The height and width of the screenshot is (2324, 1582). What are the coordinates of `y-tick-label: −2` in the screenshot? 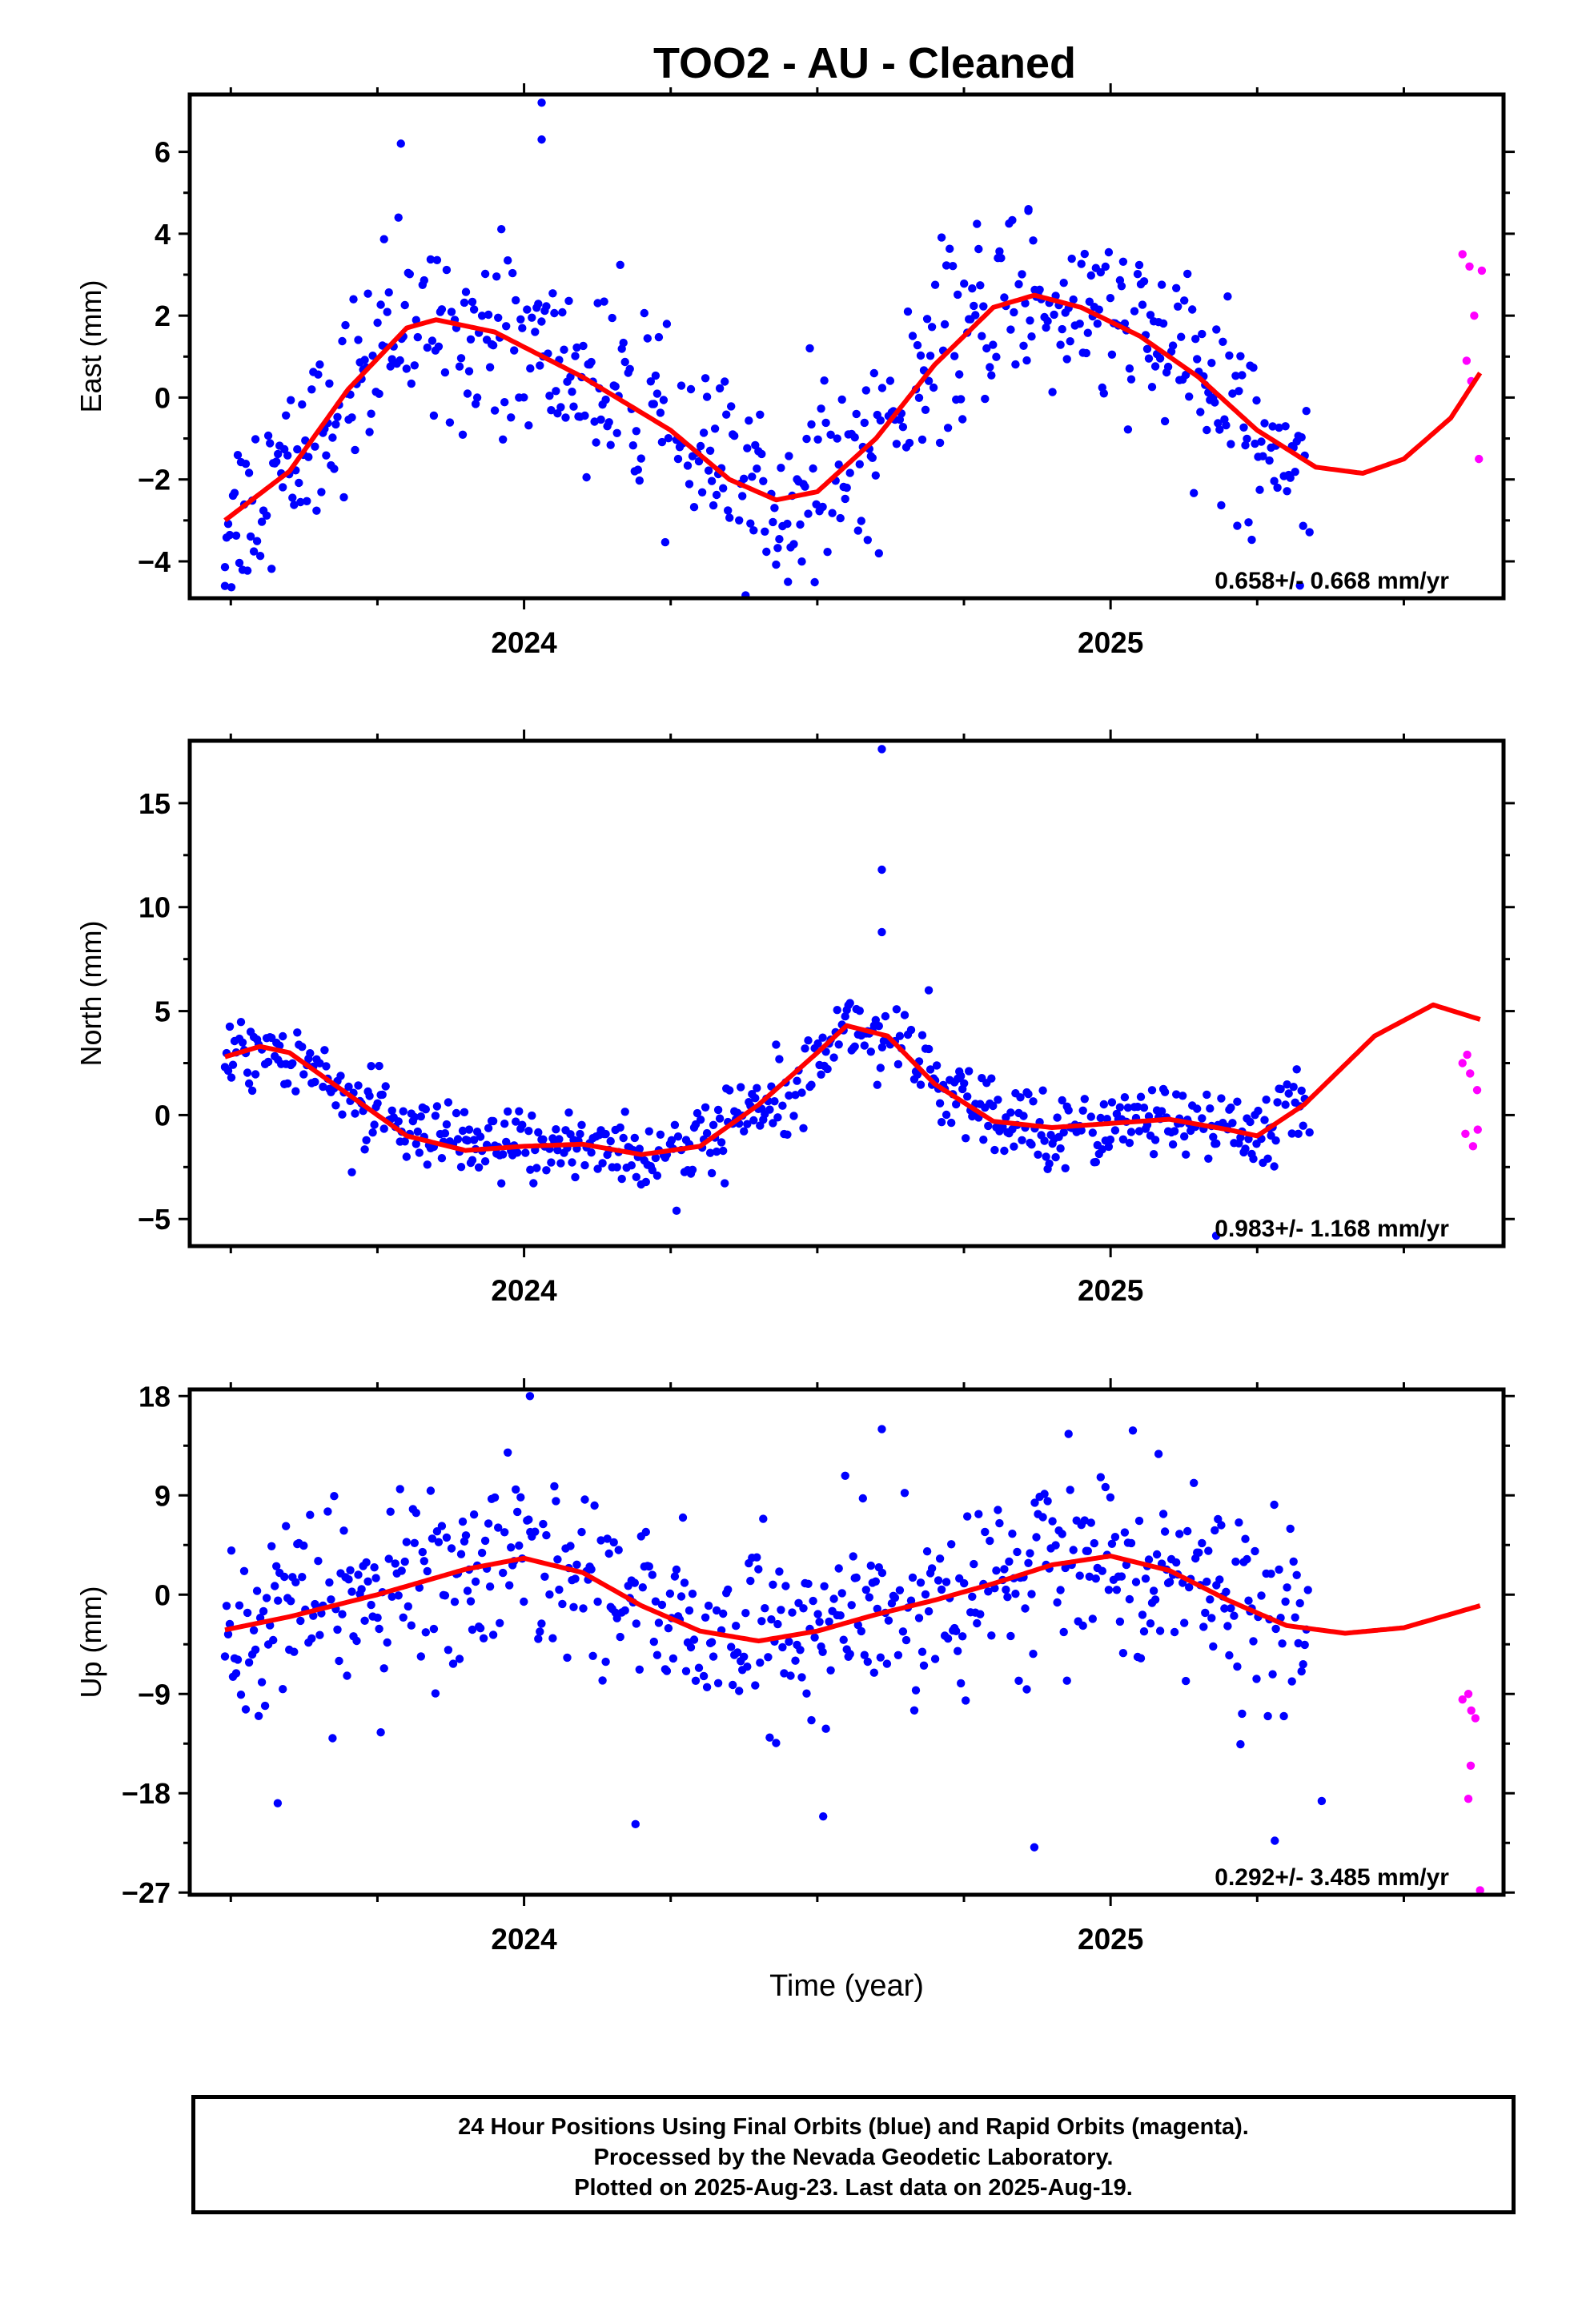 It's located at (154, 480).